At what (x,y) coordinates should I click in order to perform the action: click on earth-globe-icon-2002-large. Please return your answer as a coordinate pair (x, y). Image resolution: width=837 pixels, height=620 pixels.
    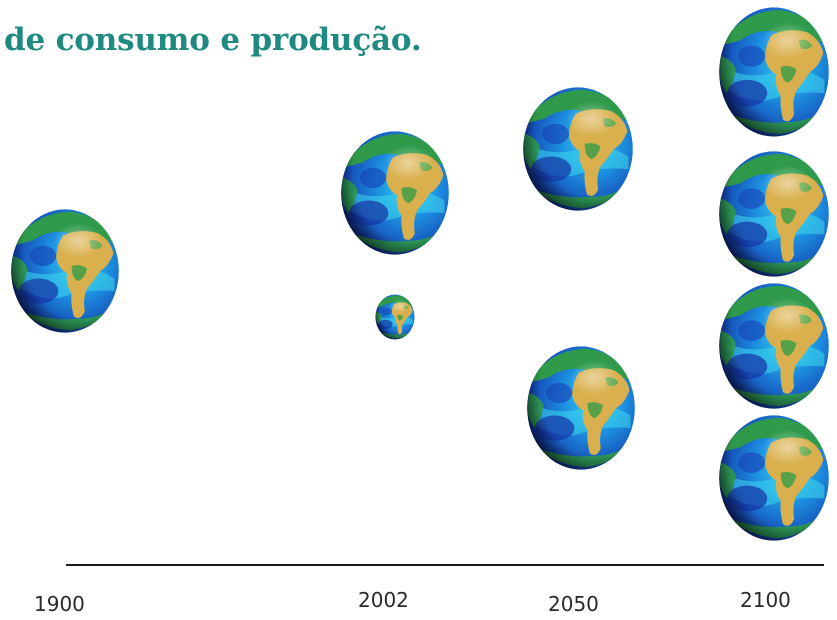
    Looking at the image, I should click on (395, 193).